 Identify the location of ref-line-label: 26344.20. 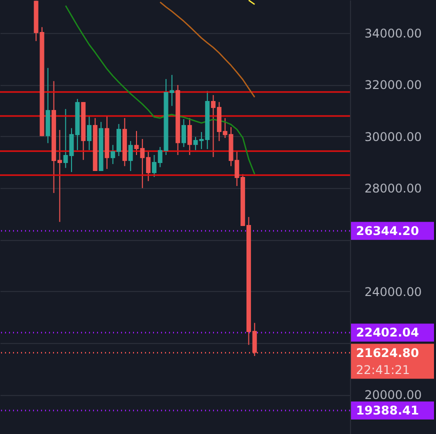
(388, 231).